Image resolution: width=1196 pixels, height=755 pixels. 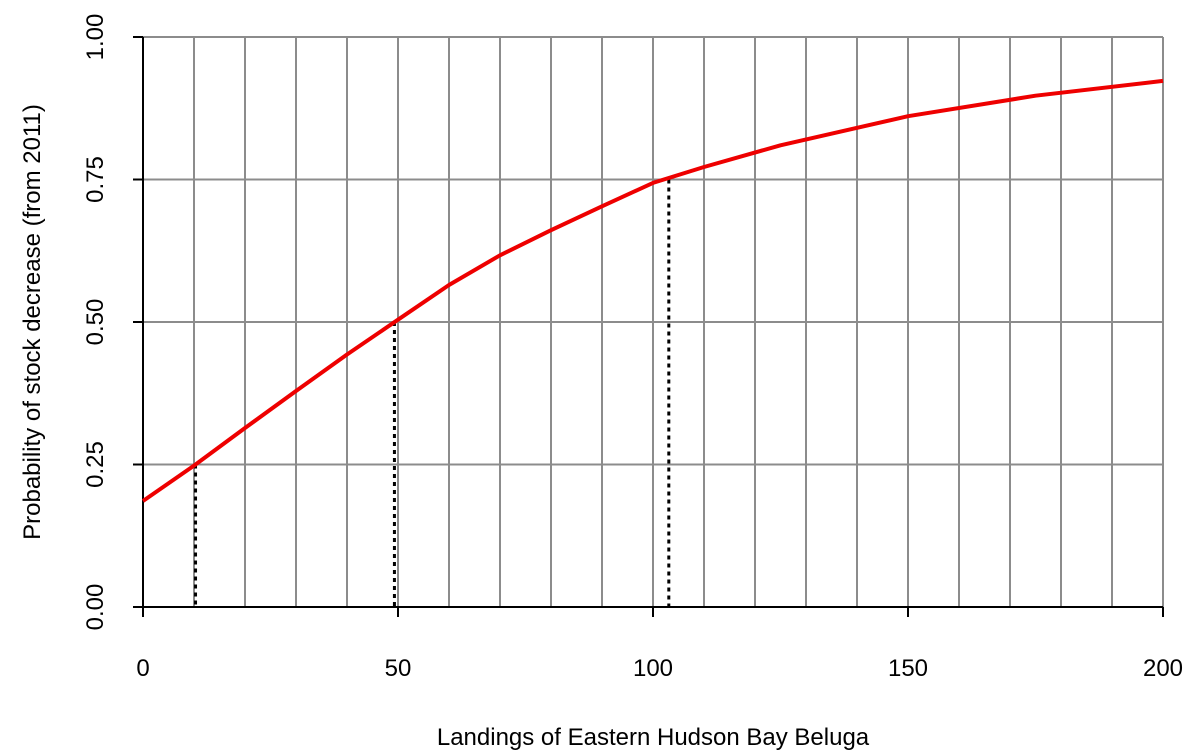 I want to click on y-tick-label-0: 0.00, so click(x=95, y=607).